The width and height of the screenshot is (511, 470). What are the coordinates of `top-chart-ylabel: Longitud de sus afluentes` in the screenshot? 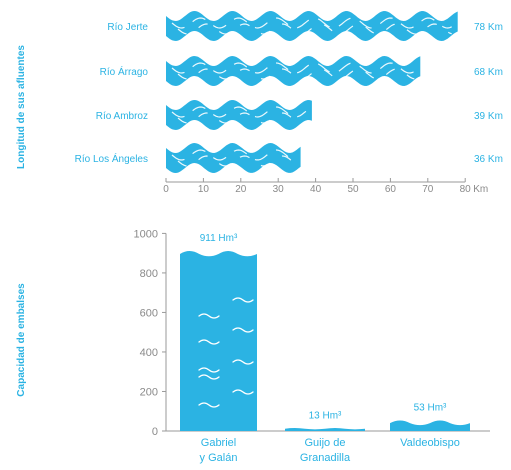 It's located at (21, 107).